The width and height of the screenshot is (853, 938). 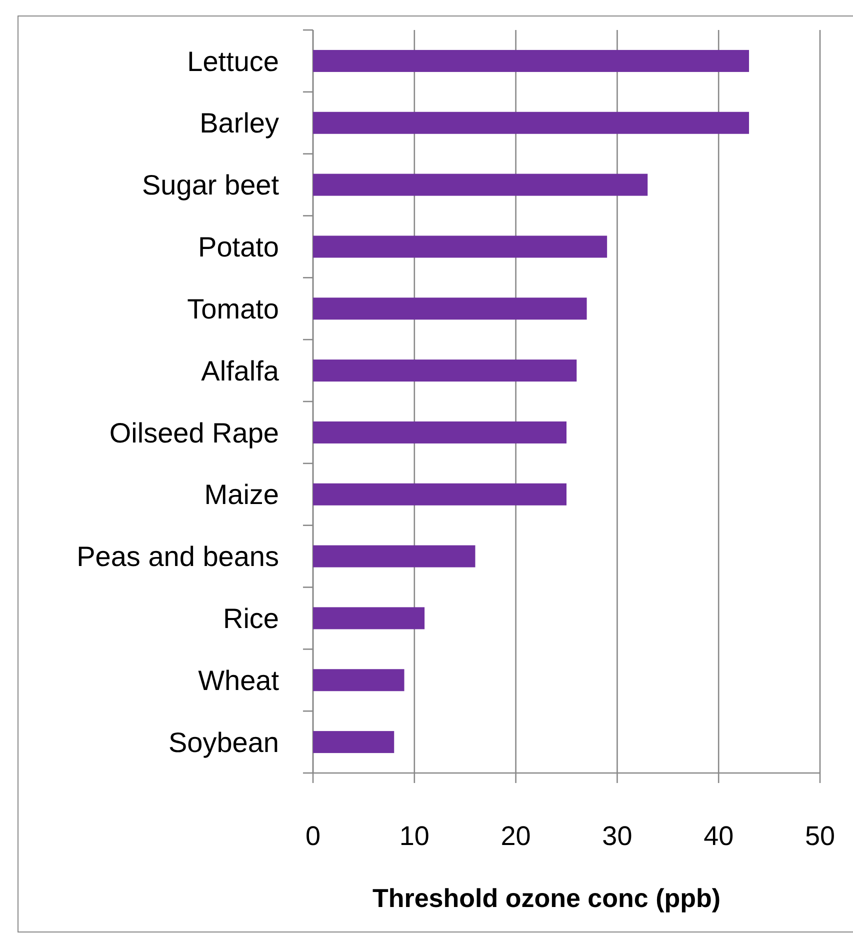 I want to click on x-tick-label: 0, so click(x=313, y=836).